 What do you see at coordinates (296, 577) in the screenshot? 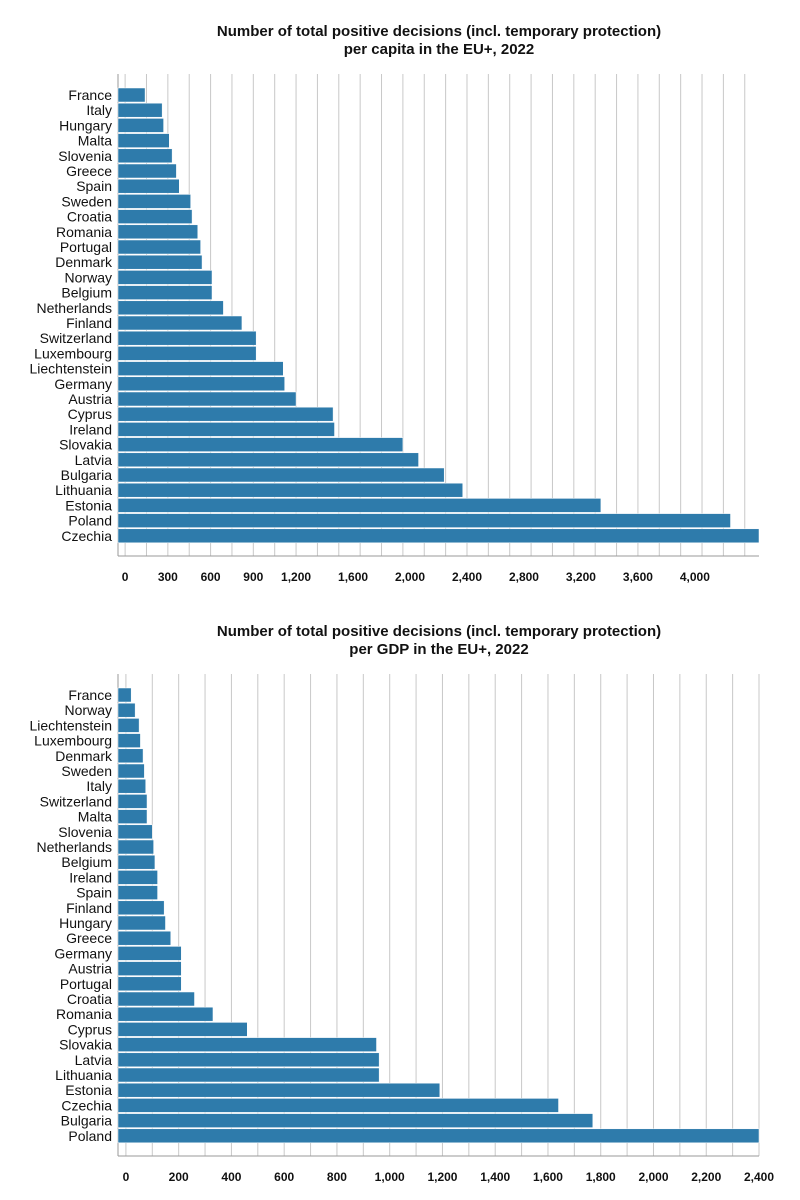
I see `x-tick-label: 1,200` at bounding box center [296, 577].